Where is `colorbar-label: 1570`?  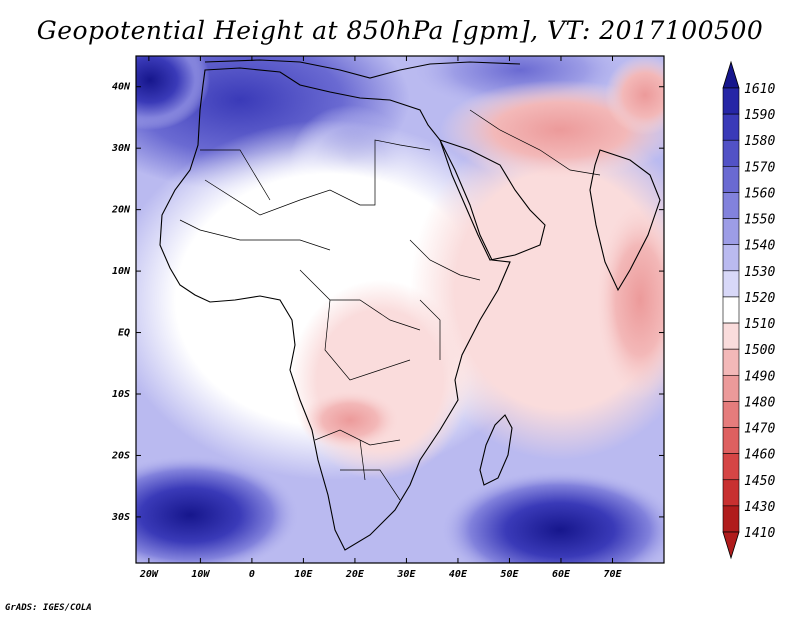
colorbar-label: 1570 is located at coordinates (759, 167).